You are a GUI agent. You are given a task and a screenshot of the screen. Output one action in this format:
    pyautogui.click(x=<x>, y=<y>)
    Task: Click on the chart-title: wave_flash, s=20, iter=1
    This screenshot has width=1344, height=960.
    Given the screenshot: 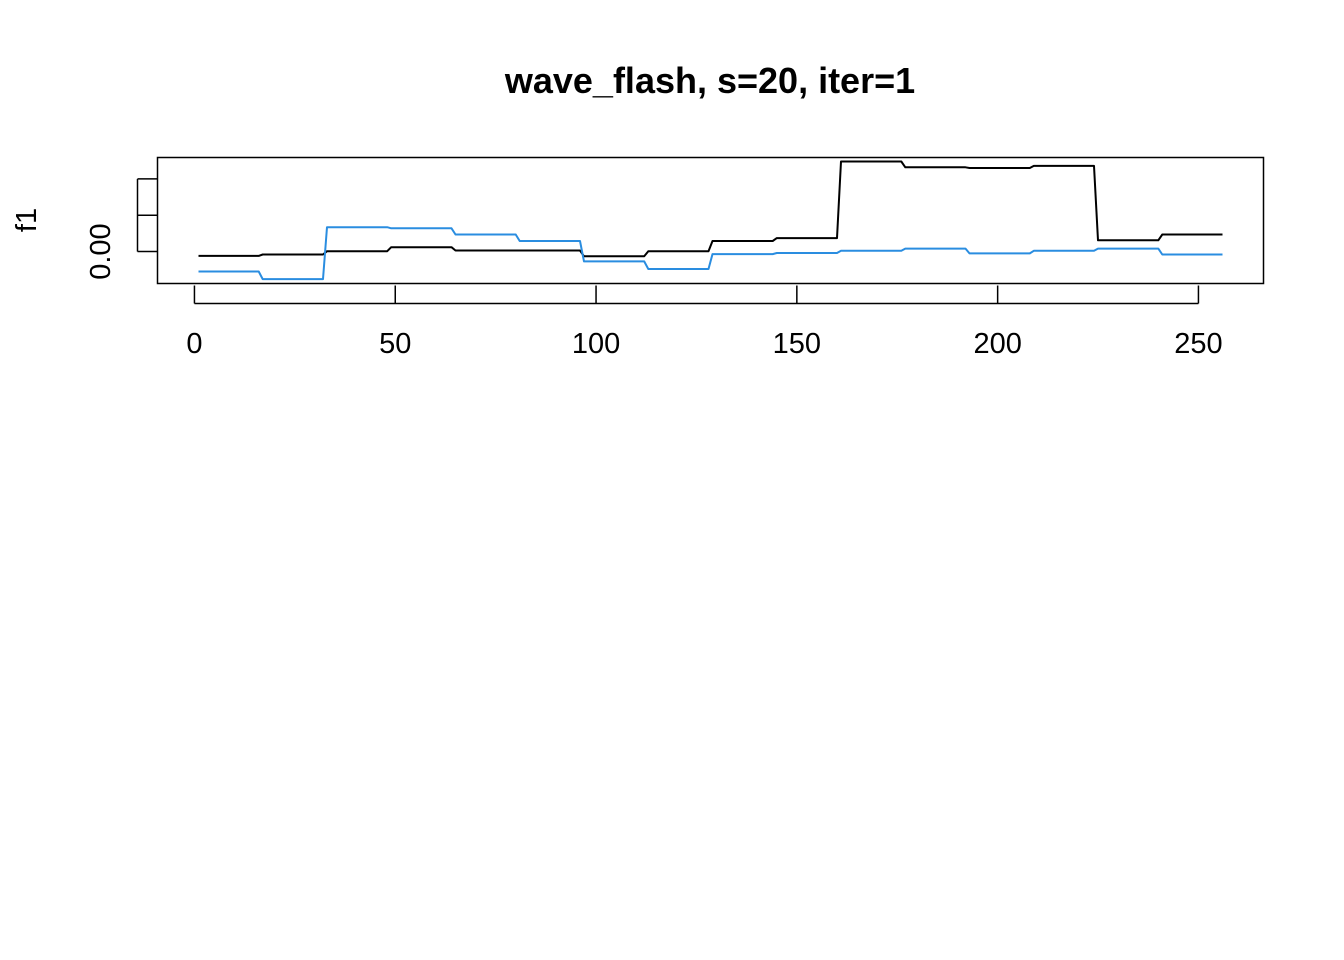 What is the action you would take?
    pyautogui.click(x=709, y=80)
    